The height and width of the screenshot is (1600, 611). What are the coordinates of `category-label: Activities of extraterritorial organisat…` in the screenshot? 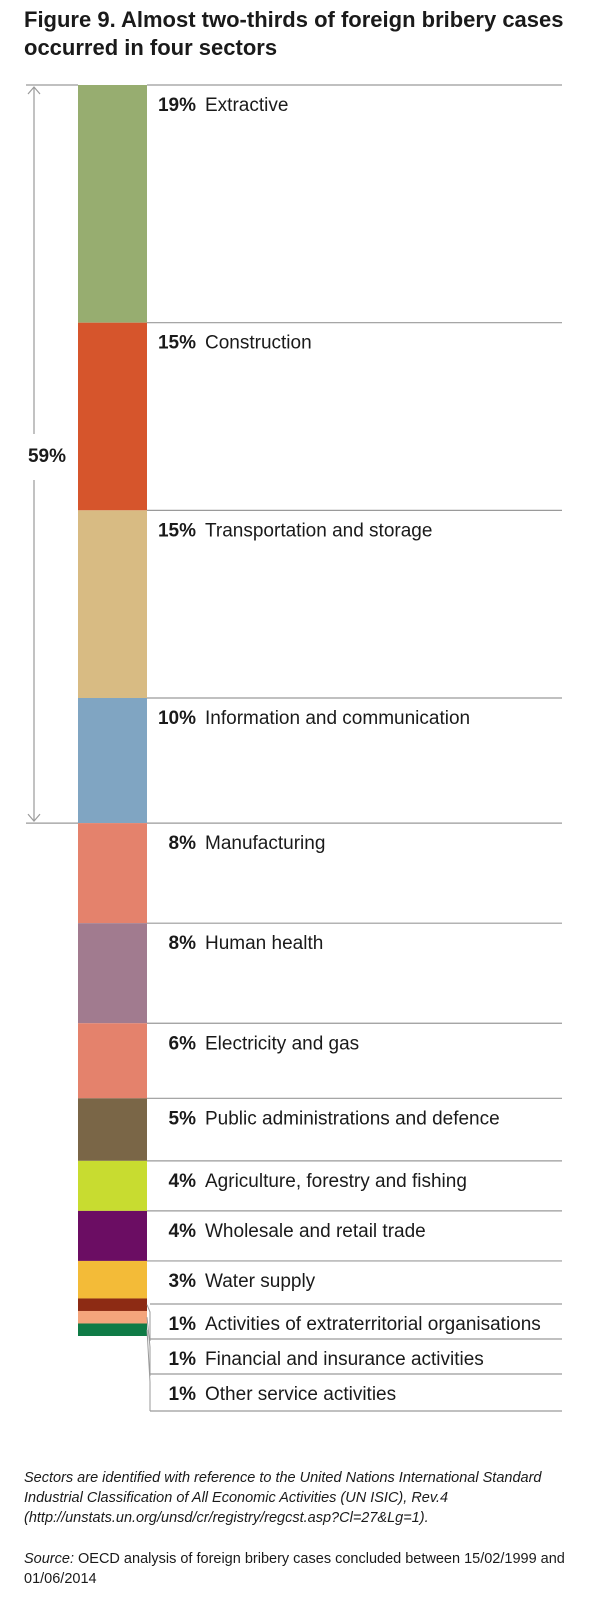 It's located at (373, 1324).